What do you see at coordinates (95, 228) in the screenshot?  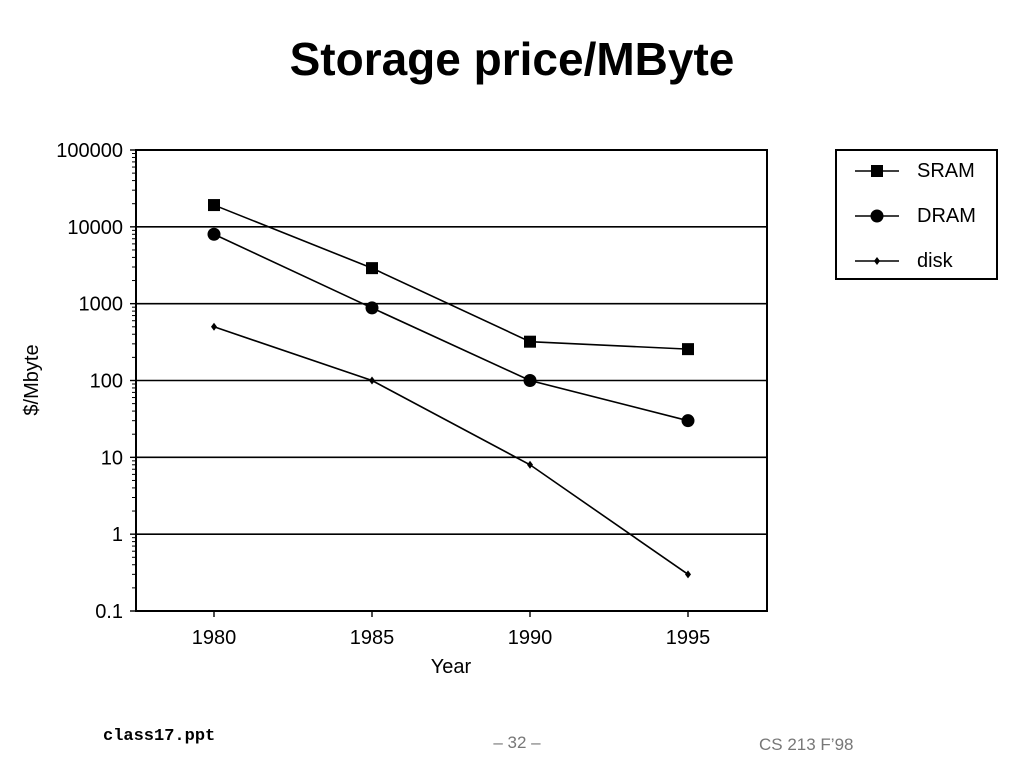 I see `y-tick-label: 10000` at bounding box center [95, 228].